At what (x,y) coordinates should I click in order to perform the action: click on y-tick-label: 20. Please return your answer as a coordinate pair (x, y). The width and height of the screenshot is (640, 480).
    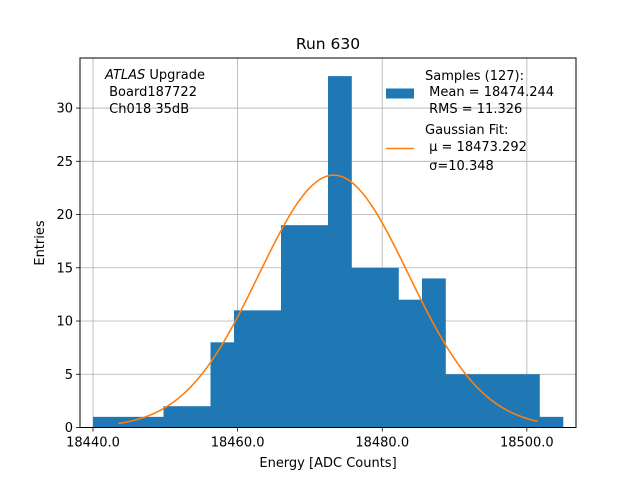
    Looking at the image, I should click on (64, 215).